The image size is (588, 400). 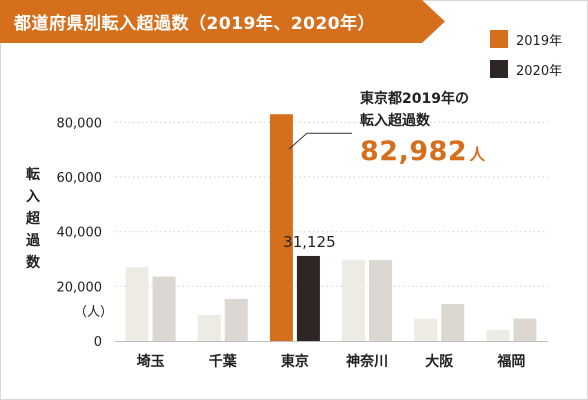 I want to click on y-axis-label-char: 数, so click(x=33, y=263).